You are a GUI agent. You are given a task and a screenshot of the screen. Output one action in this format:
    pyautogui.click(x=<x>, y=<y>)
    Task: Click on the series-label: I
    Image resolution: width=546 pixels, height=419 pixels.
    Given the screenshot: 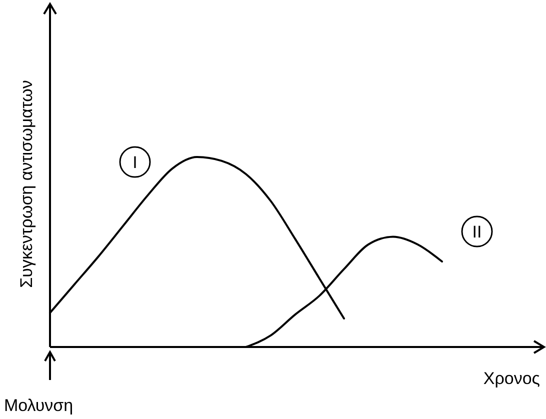 What is the action you would take?
    pyautogui.click(x=135, y=162)
    